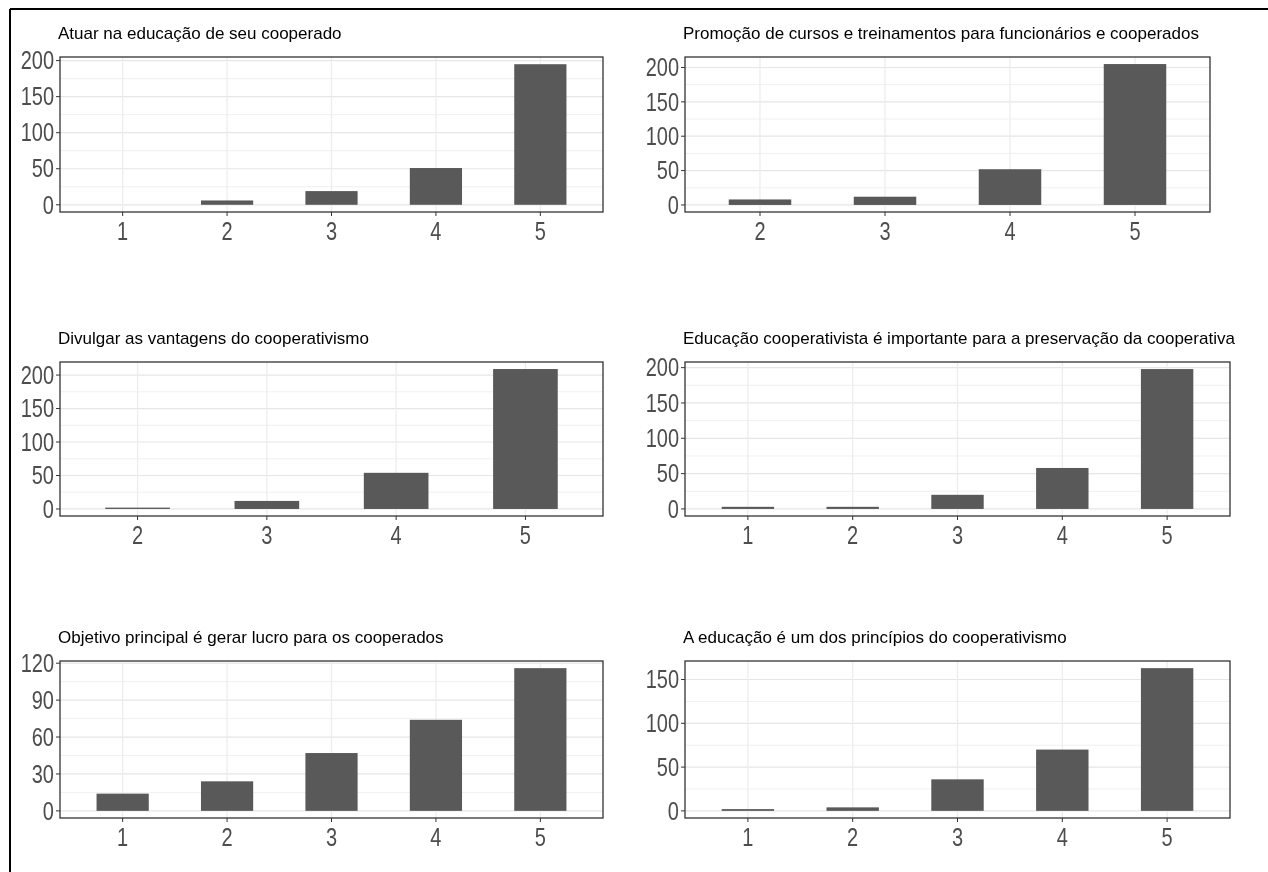 The width and height of the screenshot is (1268, 872). I want to click on y-tick-label: 120, so click(37, 663).